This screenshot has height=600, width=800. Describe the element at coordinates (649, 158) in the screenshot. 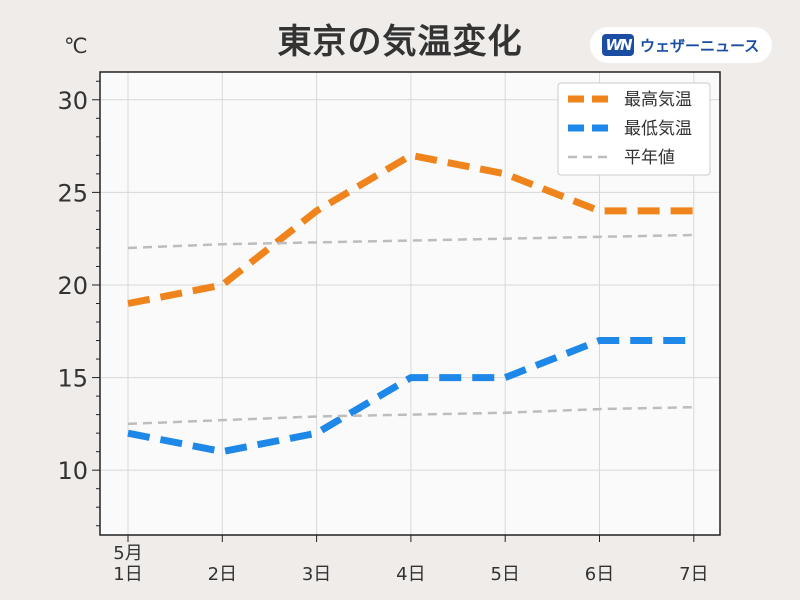

I see `legend-label: 平年値` at that location.